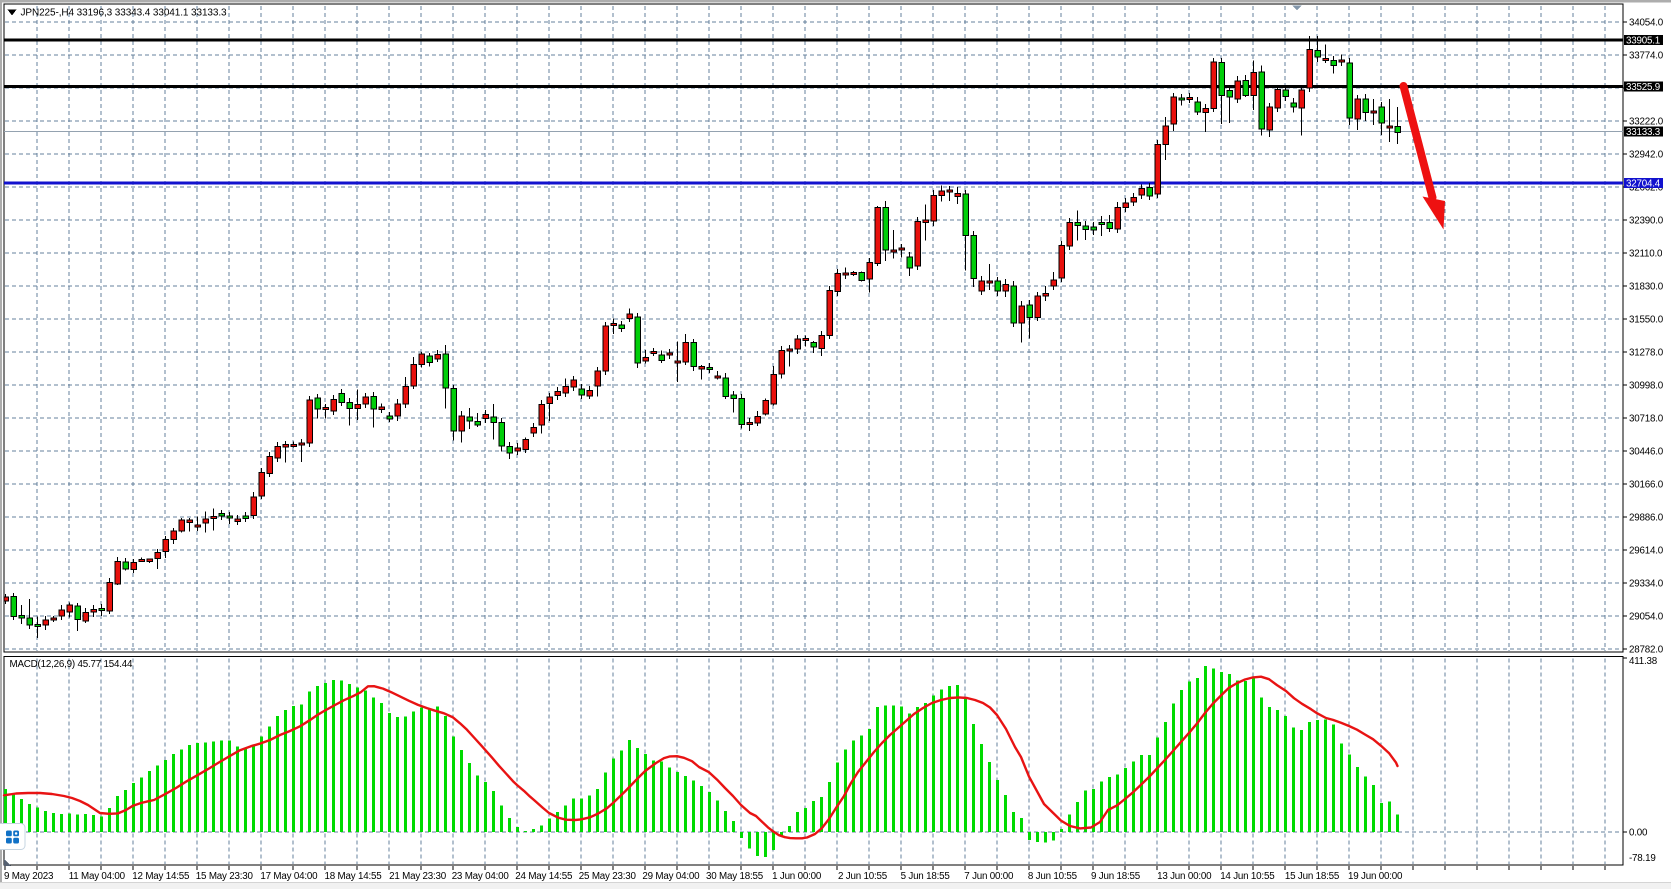 This screenshot has height=894, width=1671. Describe the element at coordinates (1646, 452) in the screenshot. I see `svg-text: 30446.0` at that location.